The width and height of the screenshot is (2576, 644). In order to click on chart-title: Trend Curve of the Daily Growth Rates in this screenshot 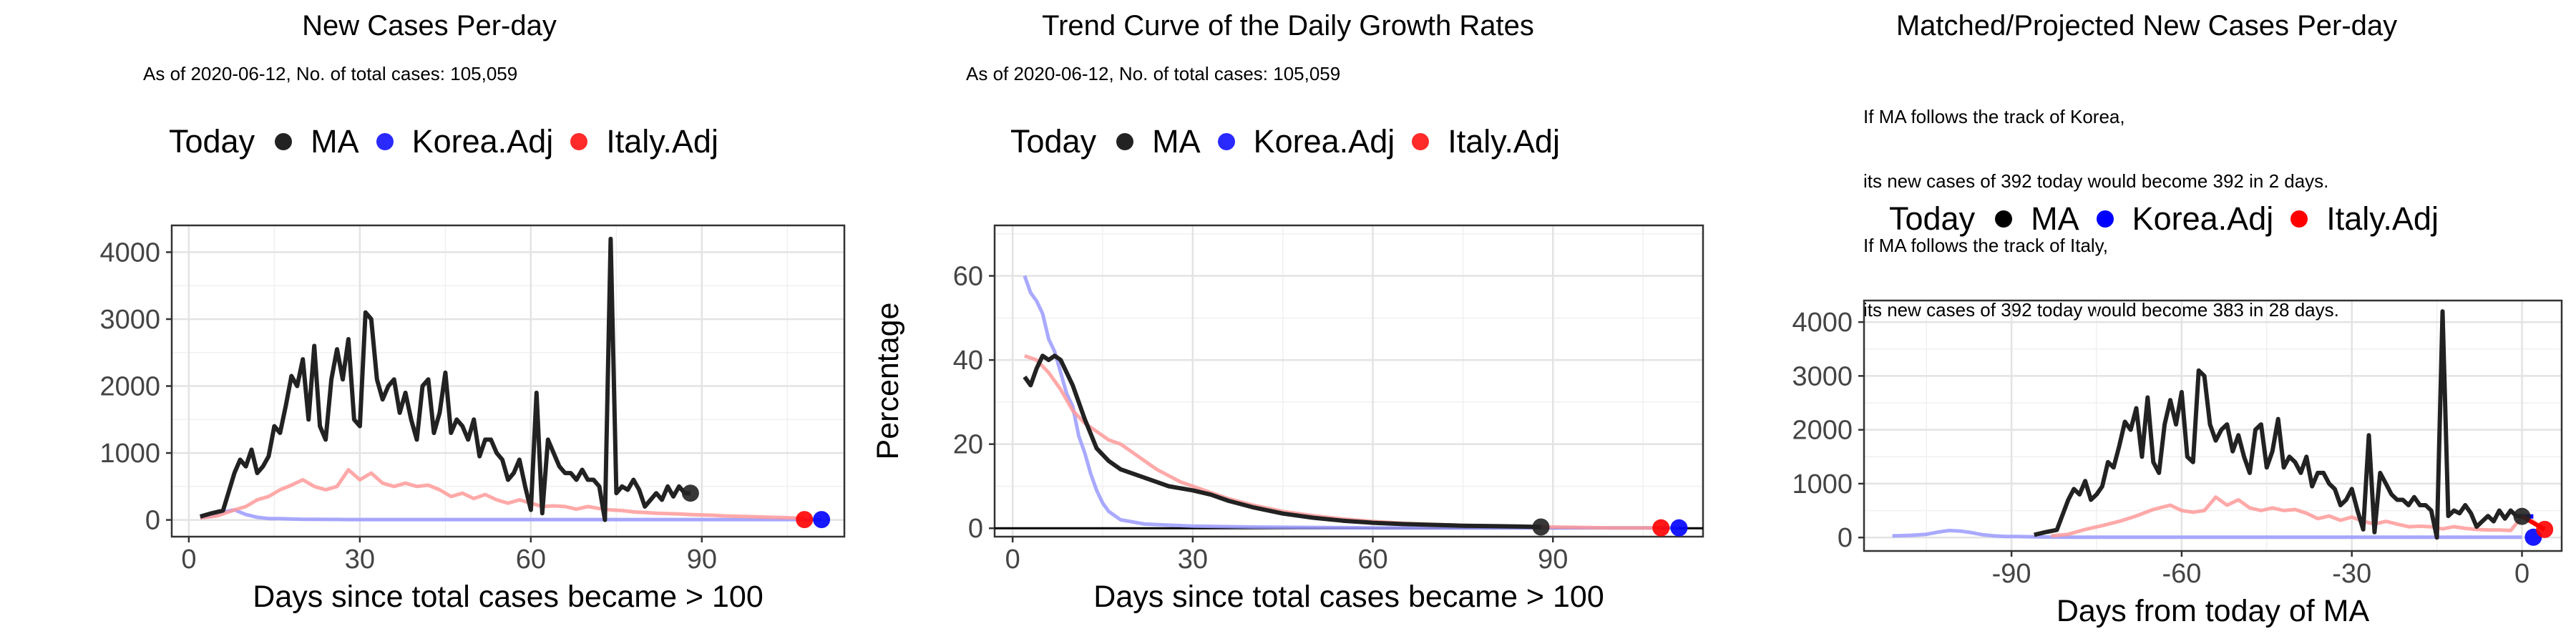, I will do `click(1288, 26)`.